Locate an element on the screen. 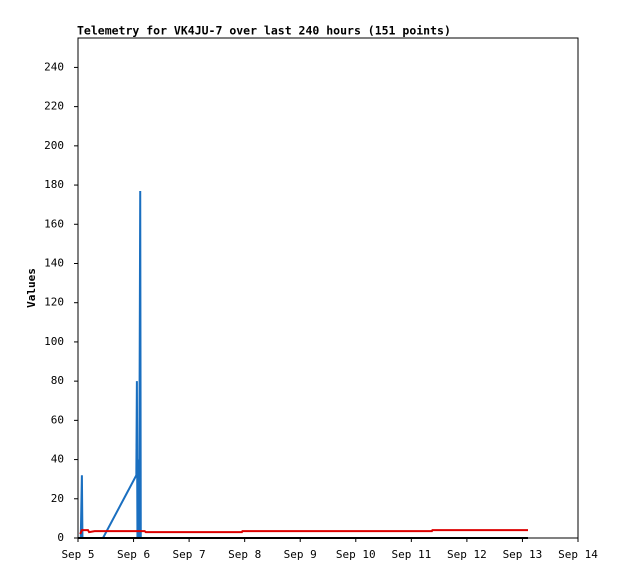 The image size is (618, 579). x-tick-label: Sep 10 is located at coordinates (356, 554).